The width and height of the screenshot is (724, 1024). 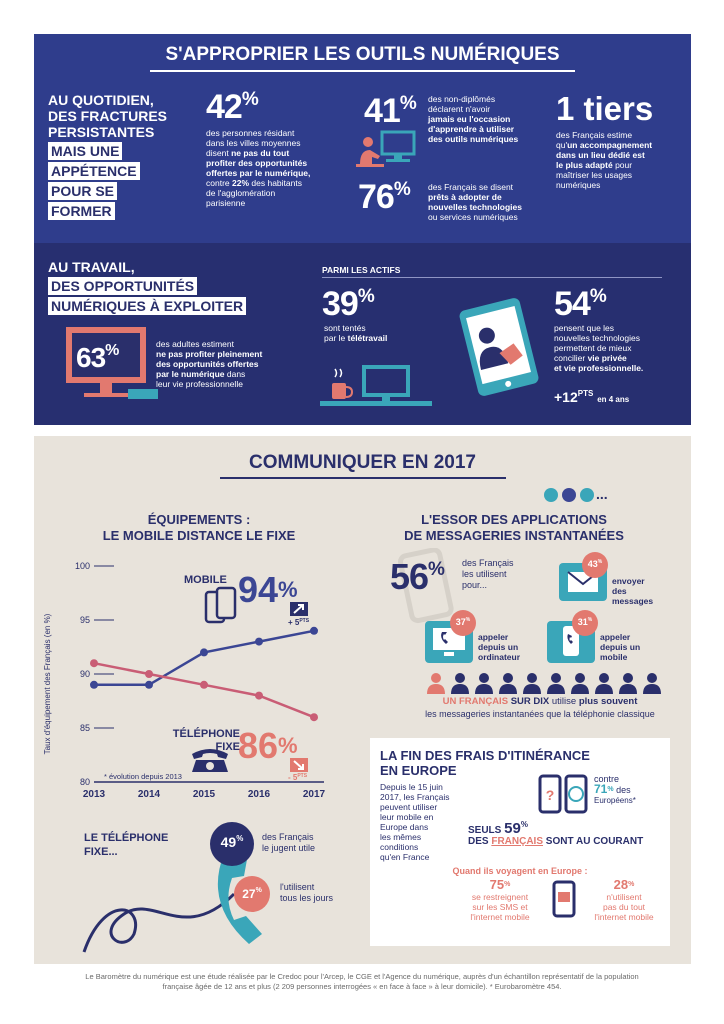 What do you see at coordinates (217, 153) in the screenshot?
I see `stat-text: disent` at bounding box center [217, 153].